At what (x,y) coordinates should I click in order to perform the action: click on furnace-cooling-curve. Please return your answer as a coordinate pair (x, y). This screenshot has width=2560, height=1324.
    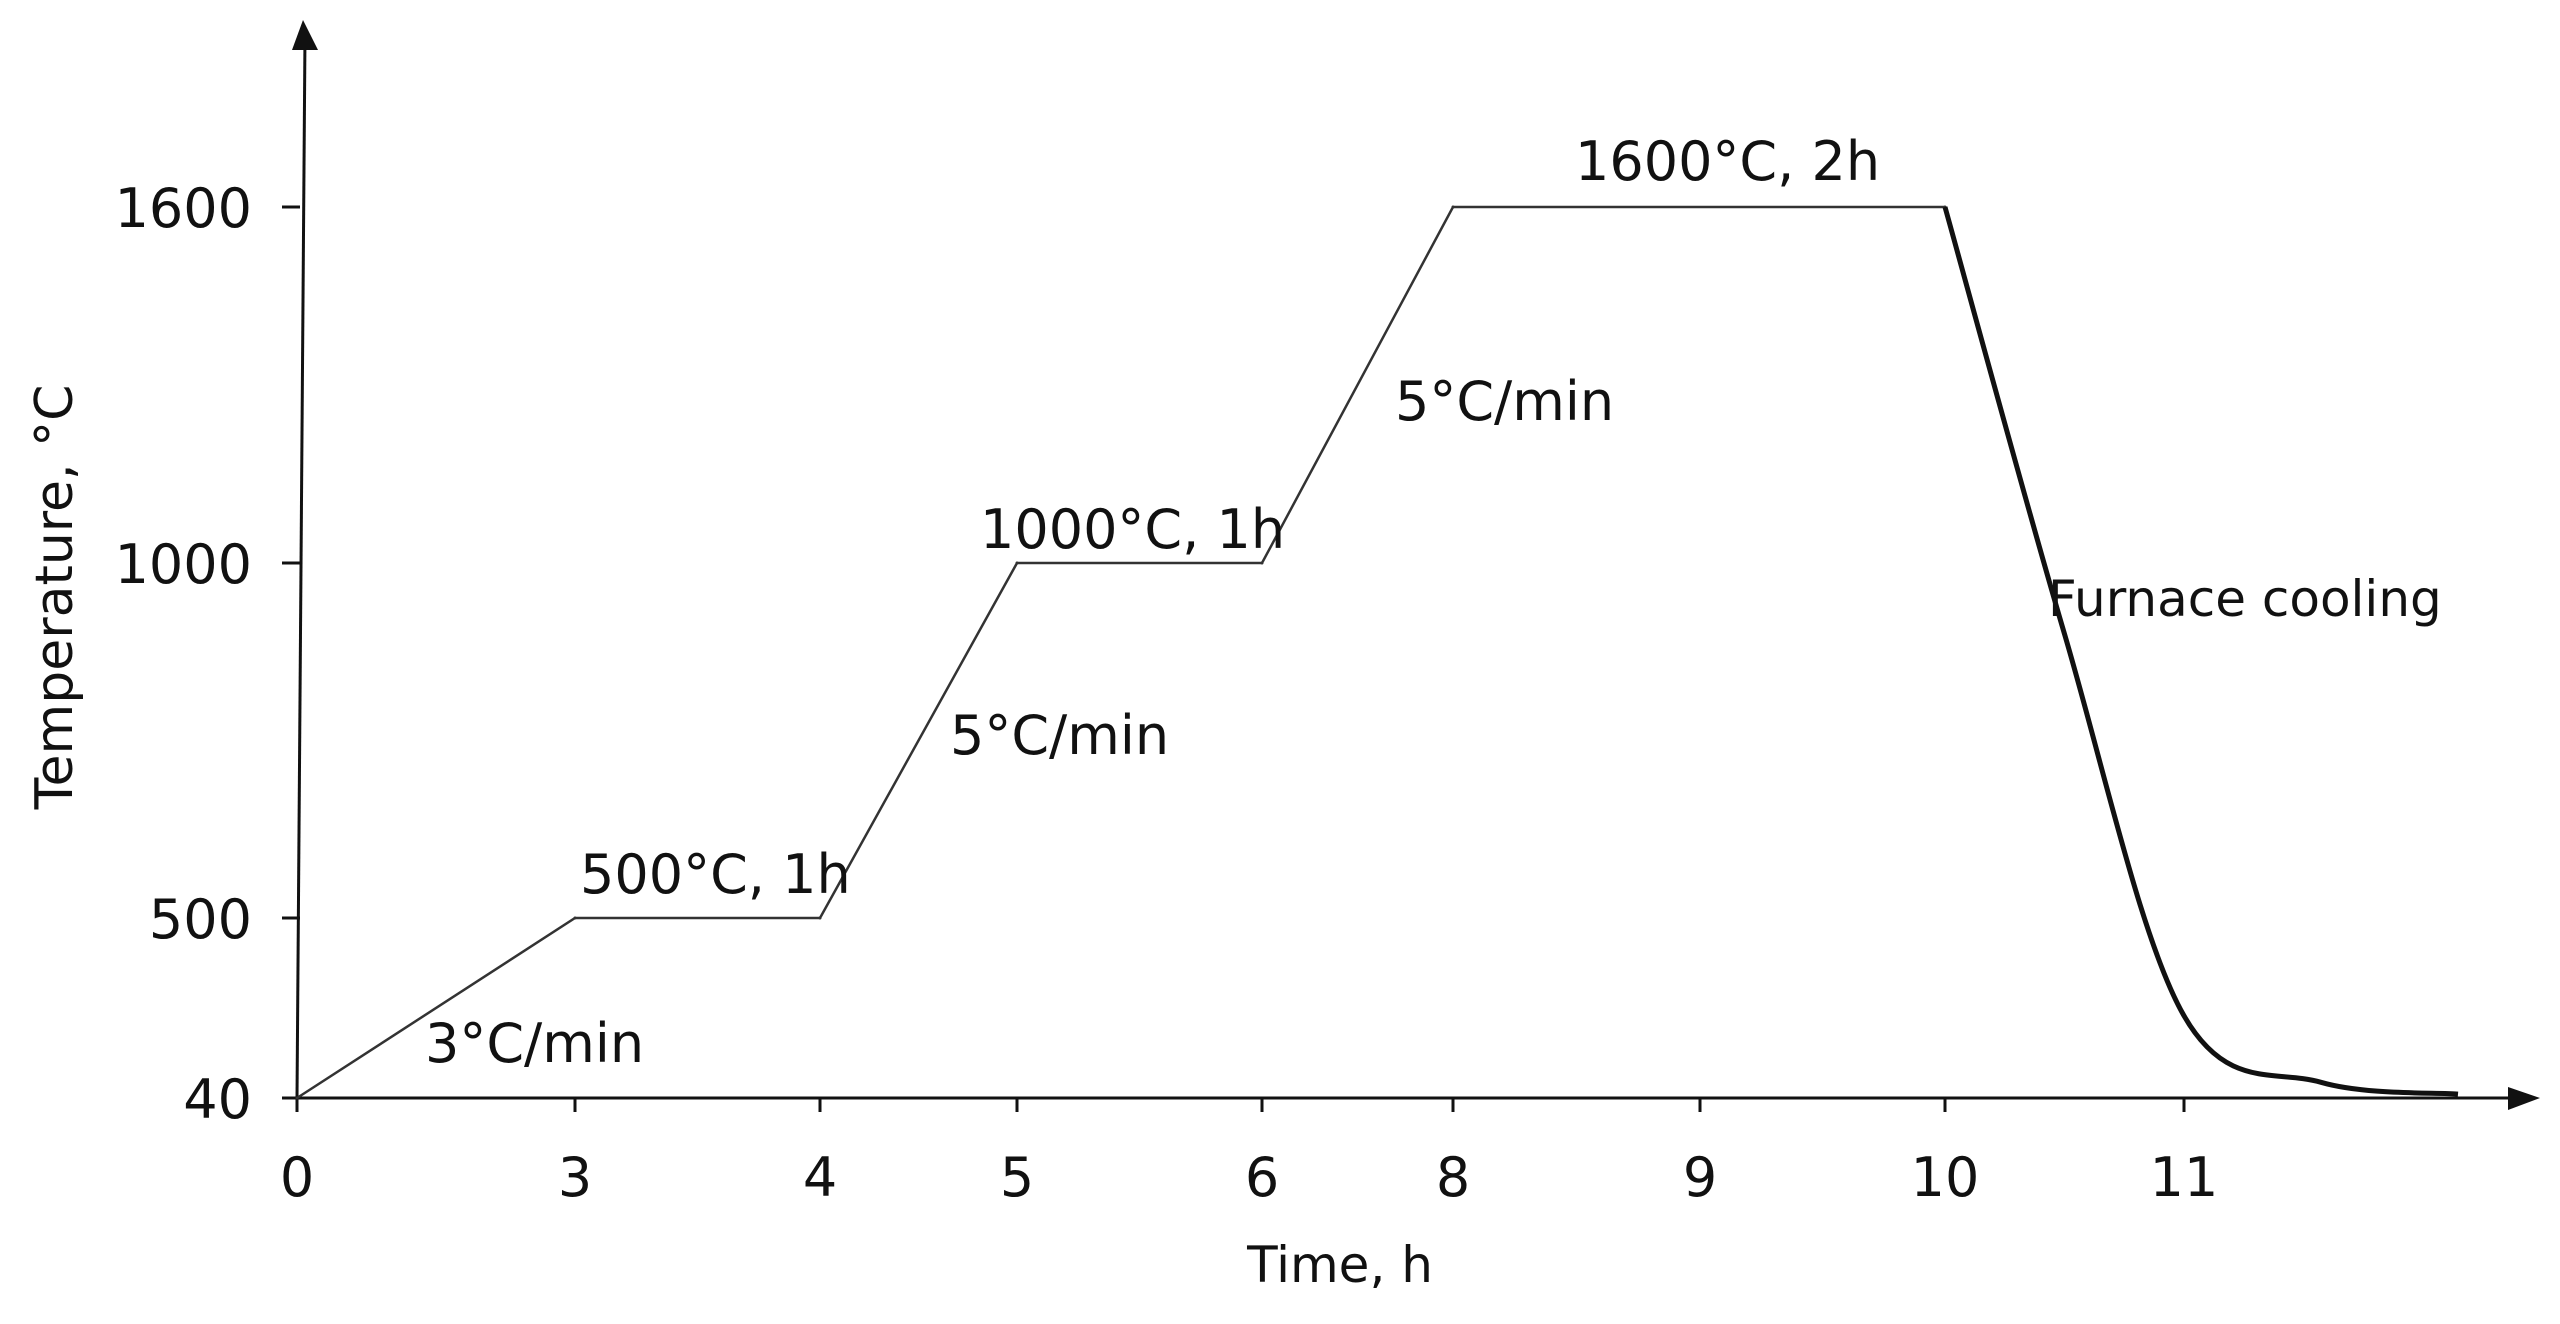
    Looking at the image, I should click on (2200, 651).